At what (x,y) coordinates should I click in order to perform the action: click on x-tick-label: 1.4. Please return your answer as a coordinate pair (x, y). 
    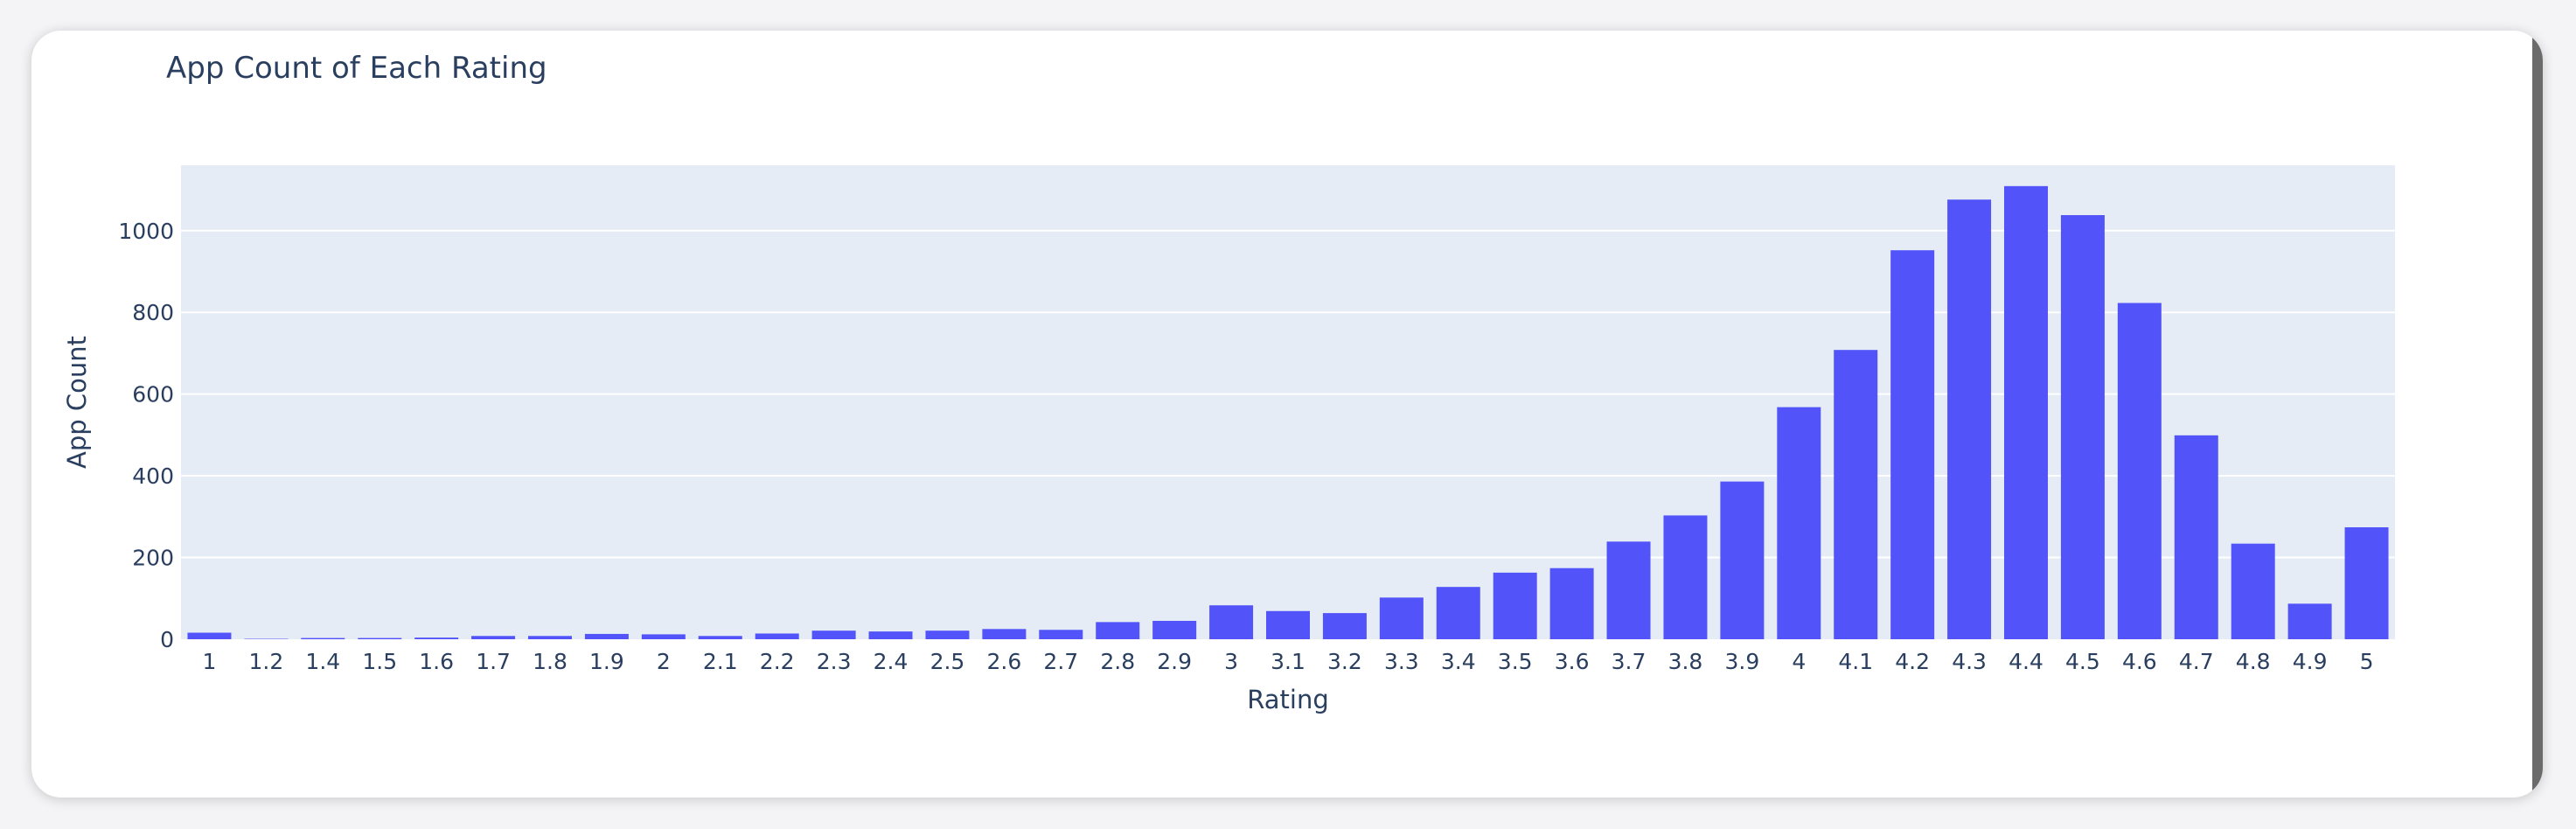
    Looking at the image, I should click on (322, 662).